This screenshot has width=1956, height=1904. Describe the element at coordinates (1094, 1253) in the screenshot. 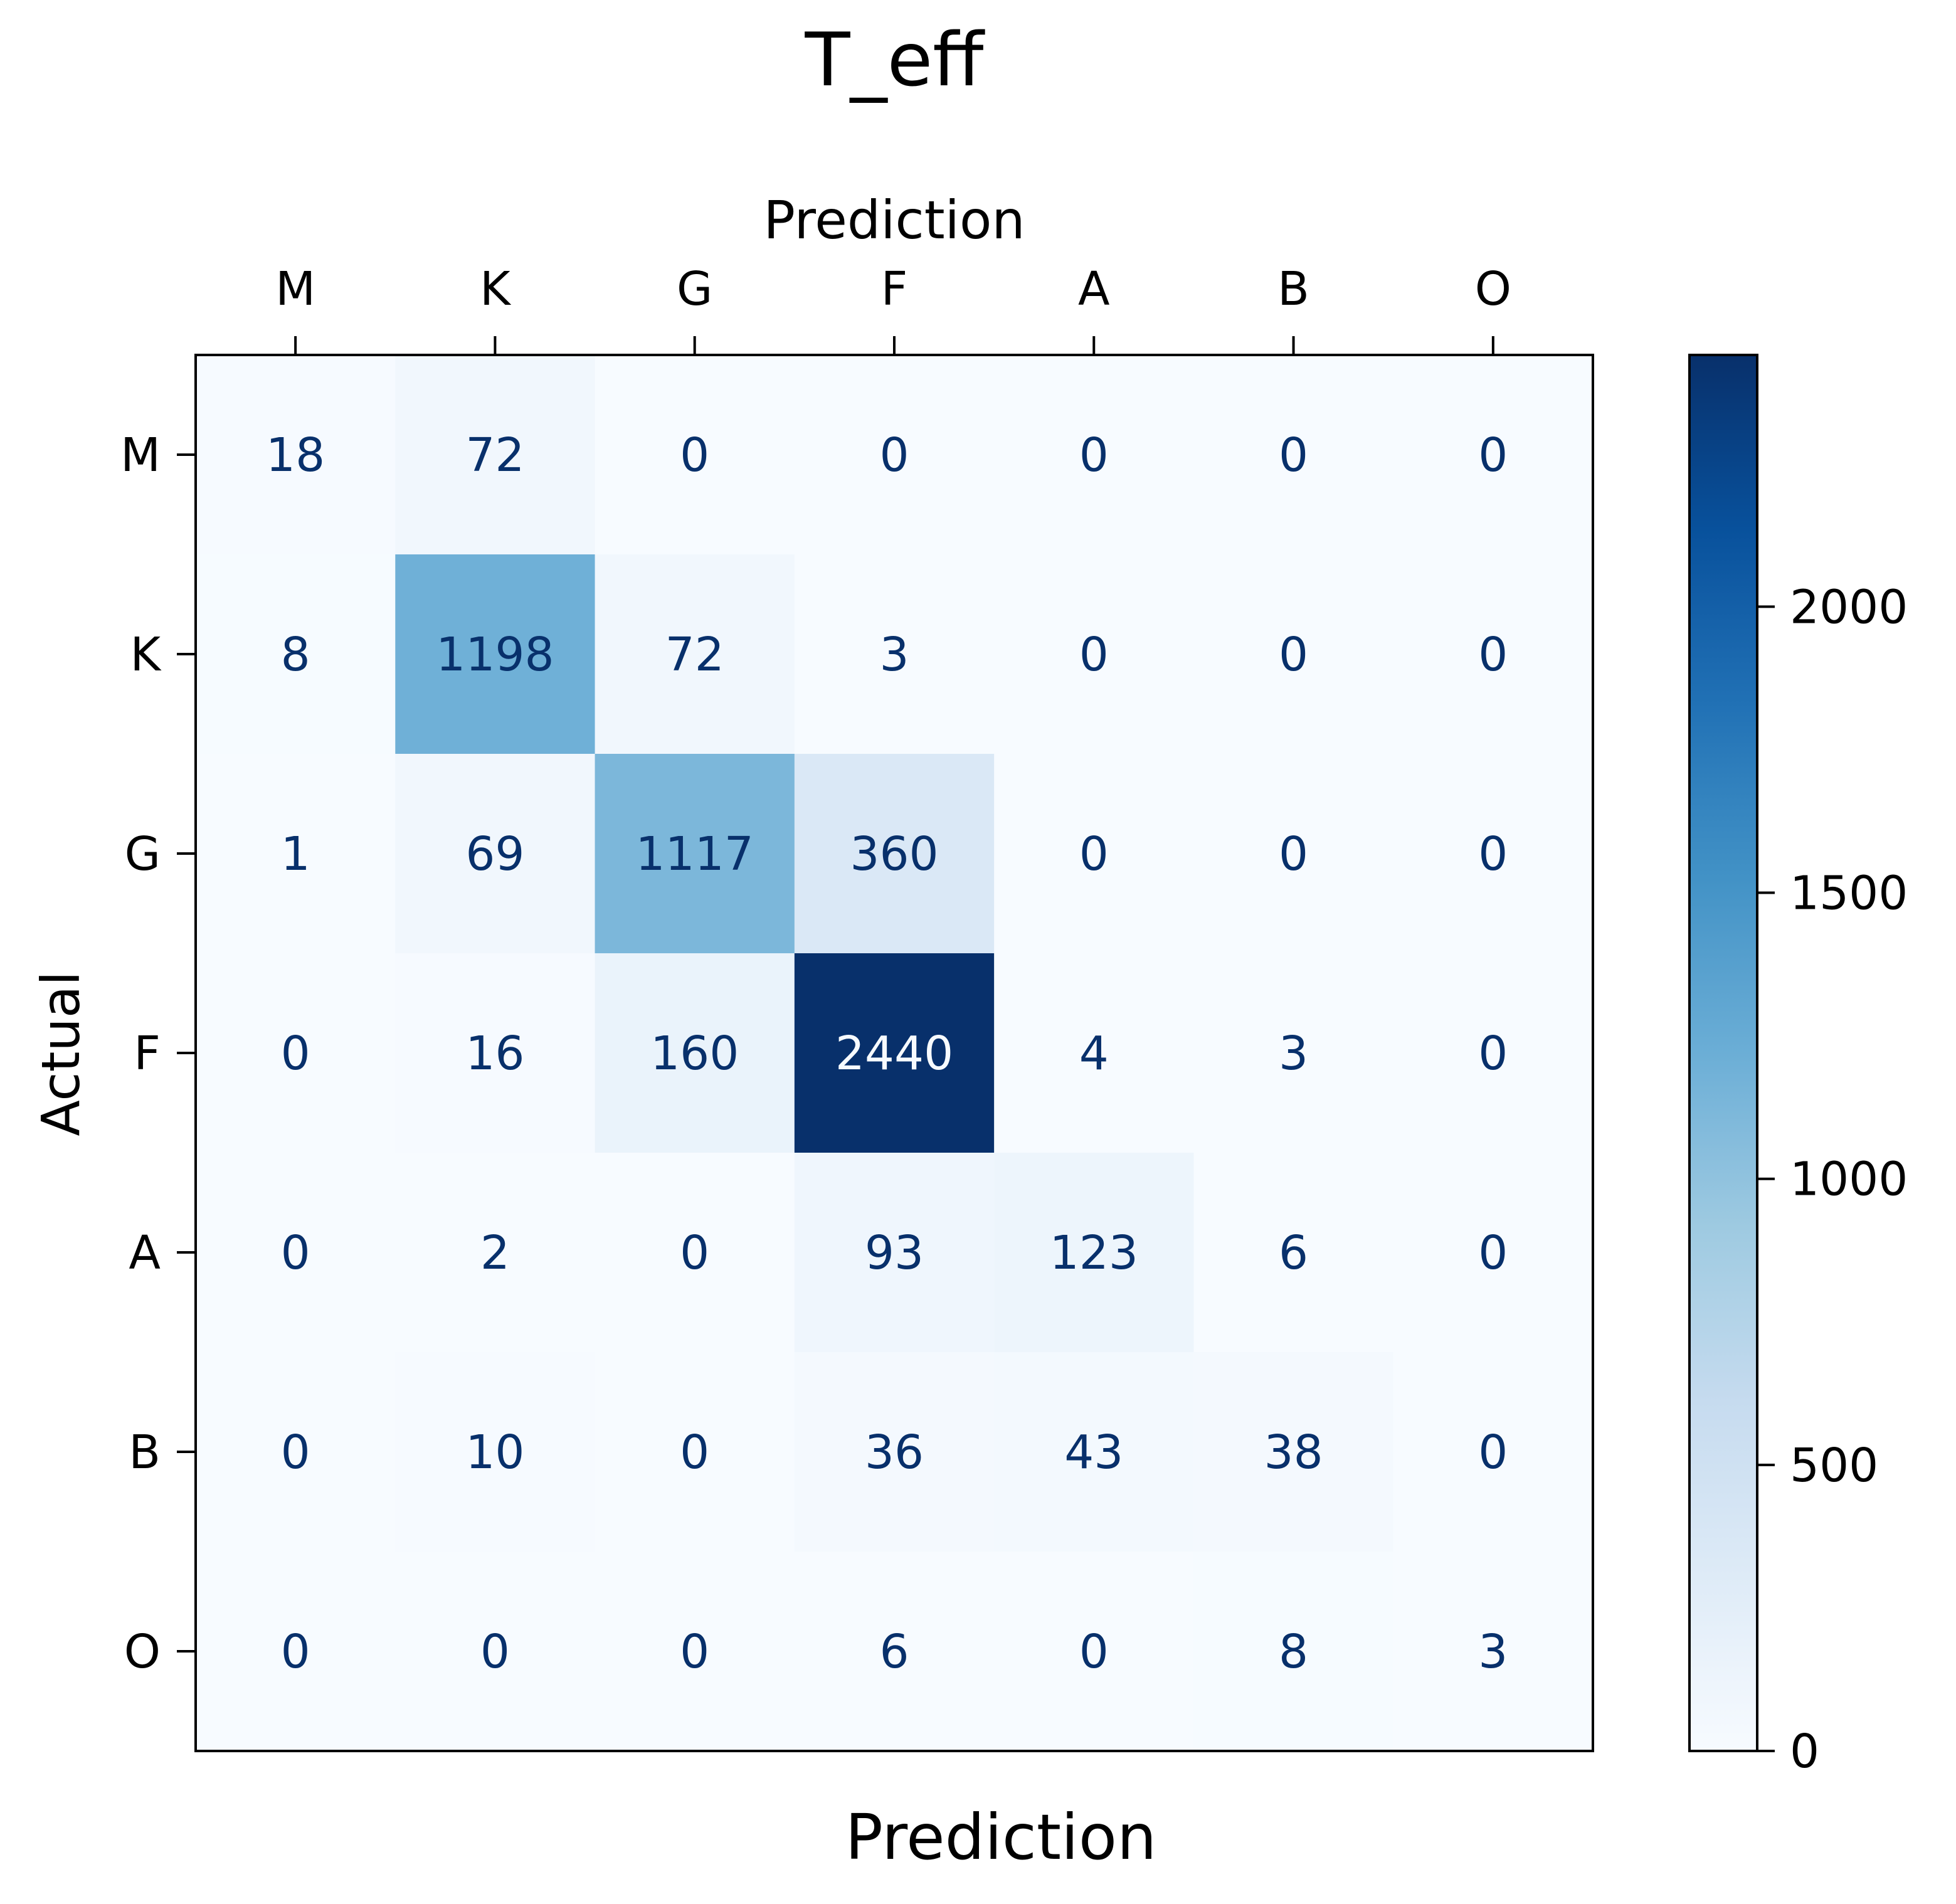

I see `cell-value-label: 123` at that location.